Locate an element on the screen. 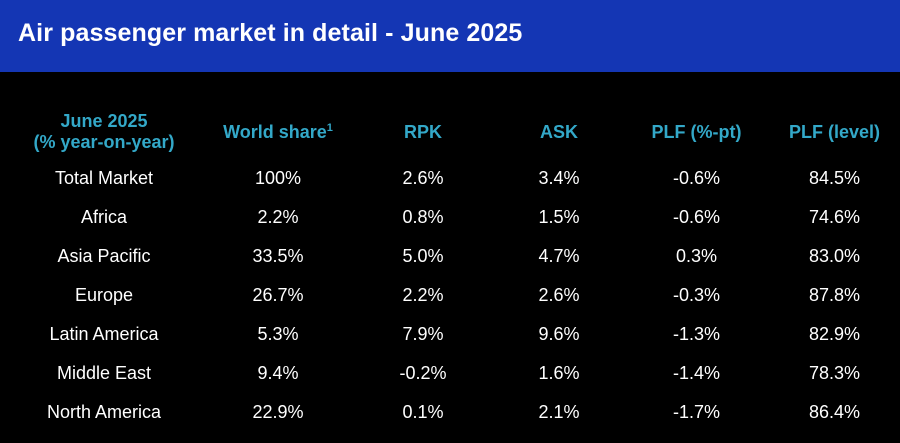  column-header-region-line2: (% year-on-year) is located at coordinates (104, 142).